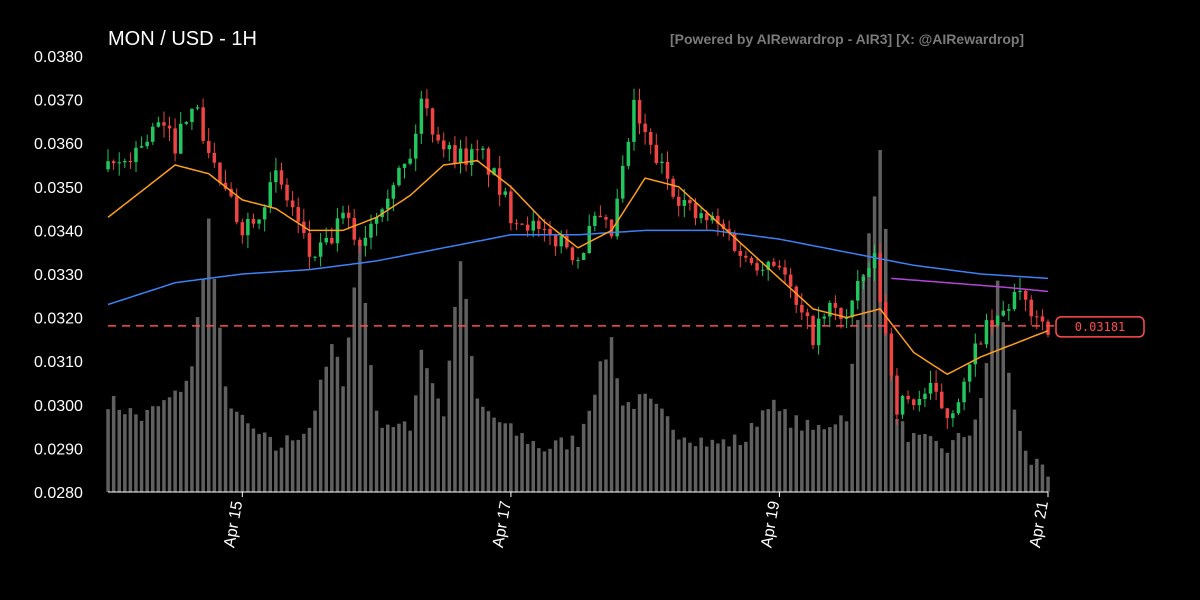  Describe the element at coordinates (58, 231) in the screenshot. I see `y-tick-label: 0.0340` at that location.